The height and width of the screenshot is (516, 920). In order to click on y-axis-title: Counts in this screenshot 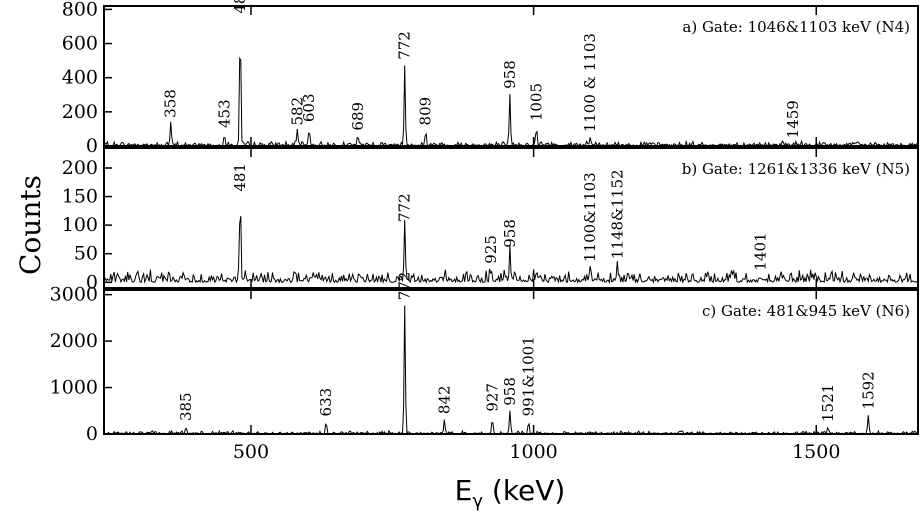, I will do `click(30, 225)`.